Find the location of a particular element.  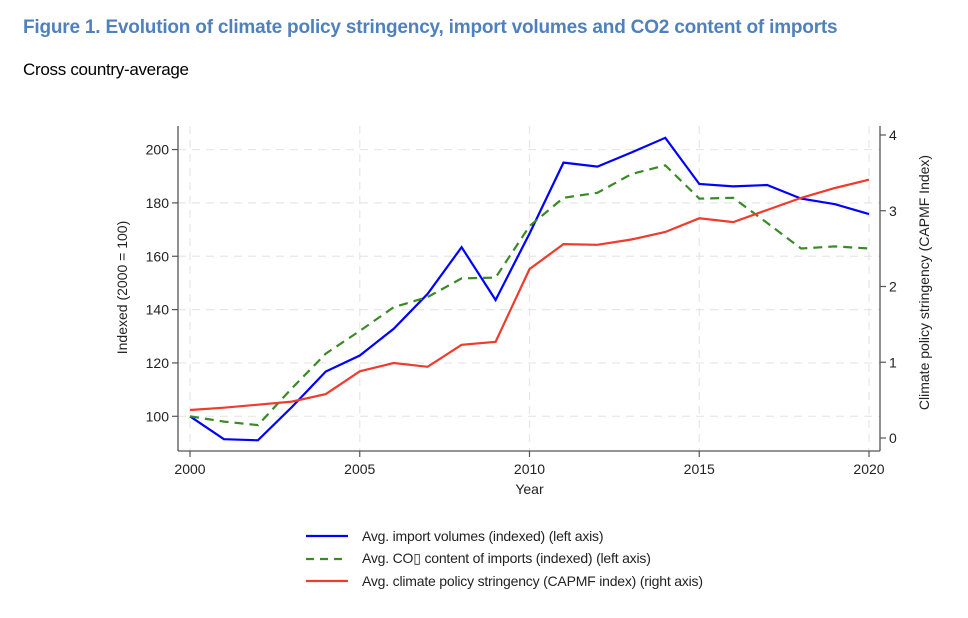

x-tick-label: 2000 is located at coordinates (189, 469).